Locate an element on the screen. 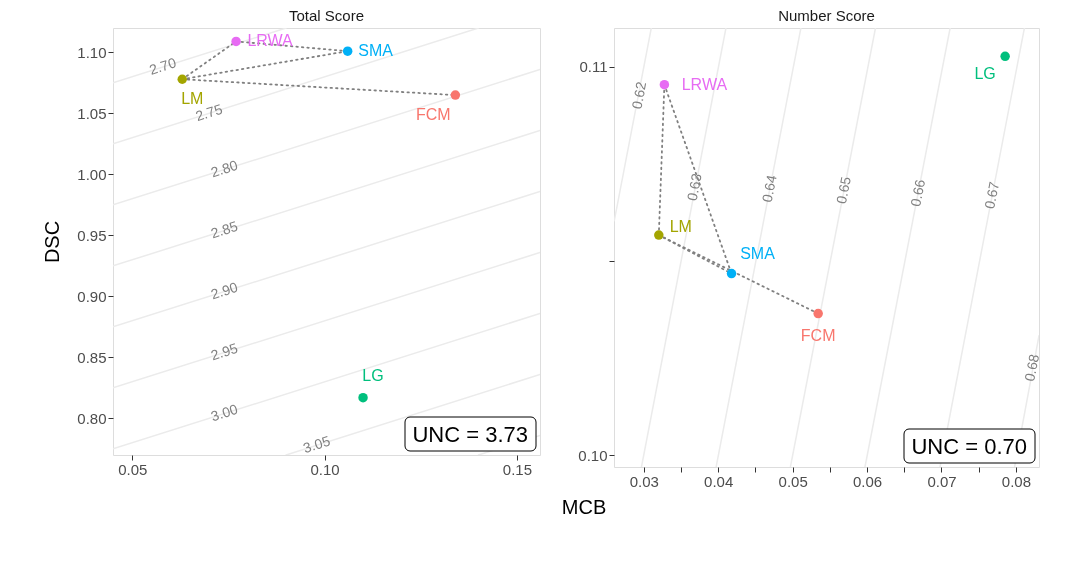 This screenshot has width=1078, height=570. y-axis-title: DSC is located at coordinates (52, 242).